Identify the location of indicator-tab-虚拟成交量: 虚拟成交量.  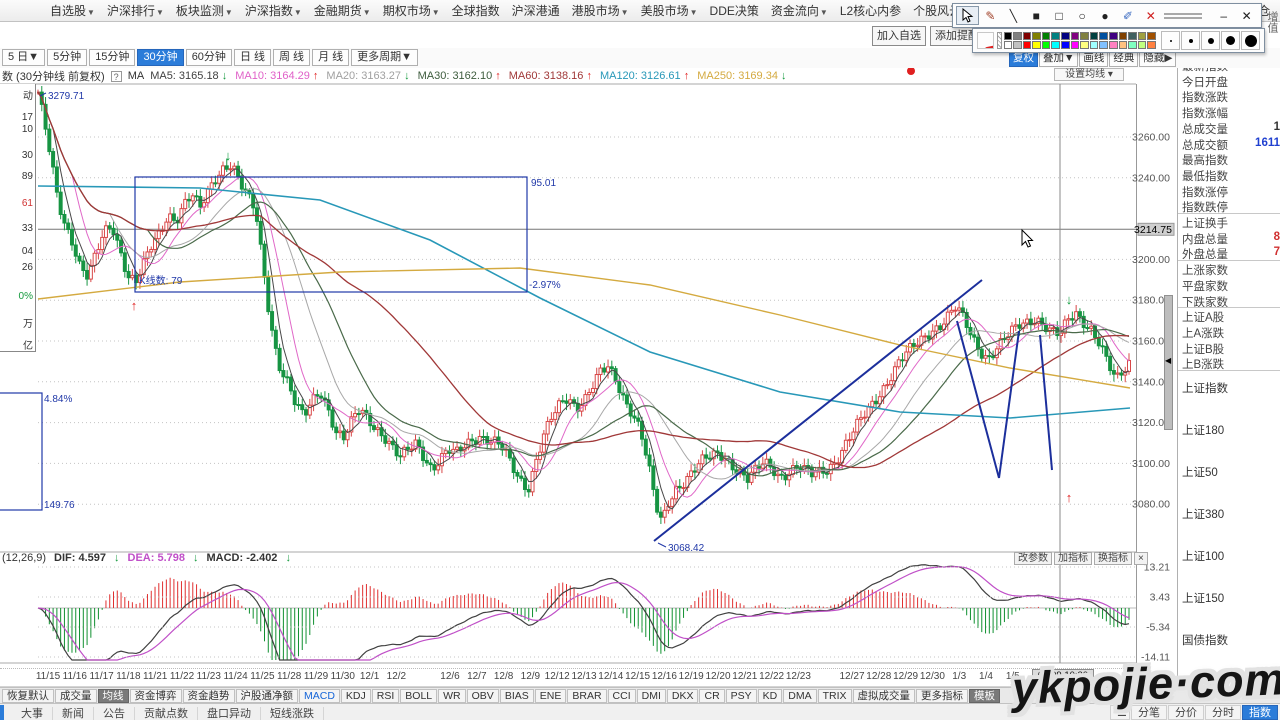
(884, 695).